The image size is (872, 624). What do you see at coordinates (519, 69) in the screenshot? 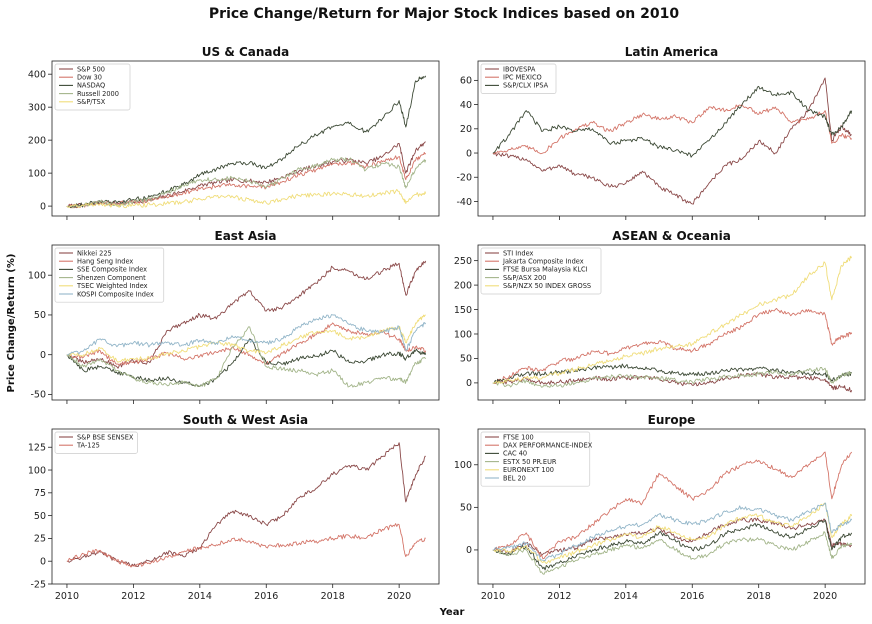
I see `legend-entry: IBOVESPA` at bounding box center [519, 69].